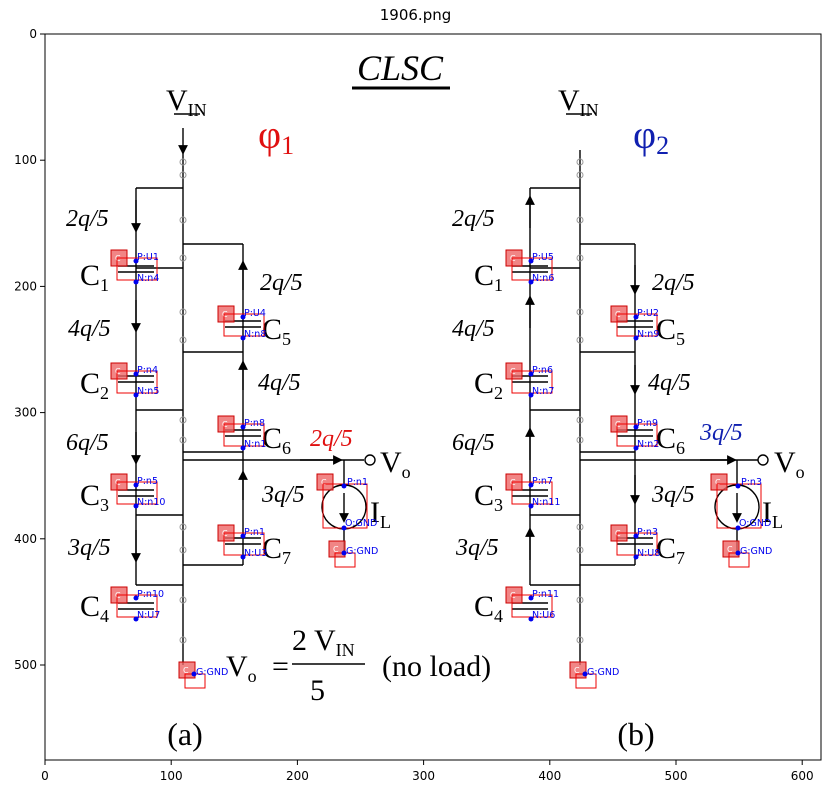 The height and width of the screenshot is (793, 831). I want to click on pin-label: P:n5, so click(147, 481).